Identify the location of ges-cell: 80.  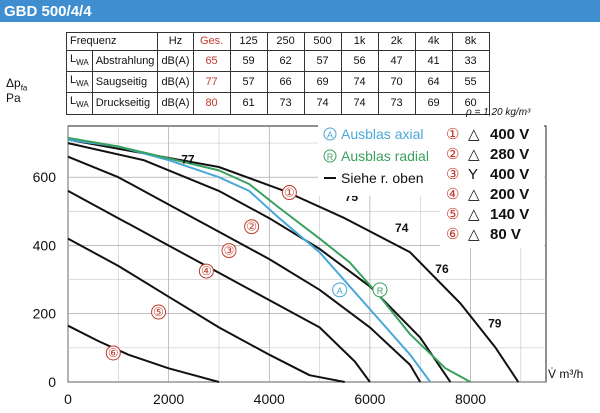
(211, 103).